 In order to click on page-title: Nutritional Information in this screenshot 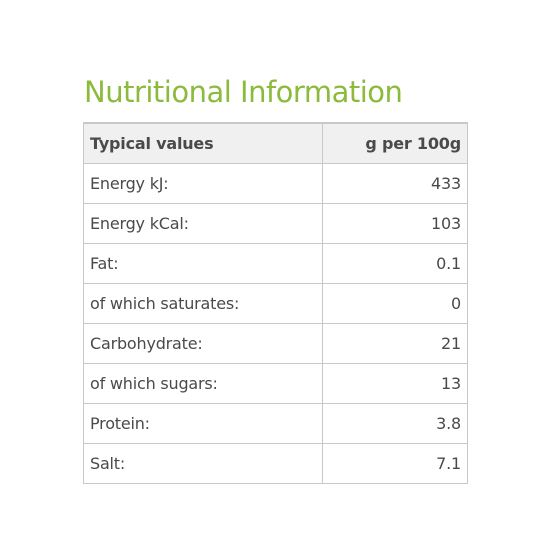, I will do `click(243, 92)`.